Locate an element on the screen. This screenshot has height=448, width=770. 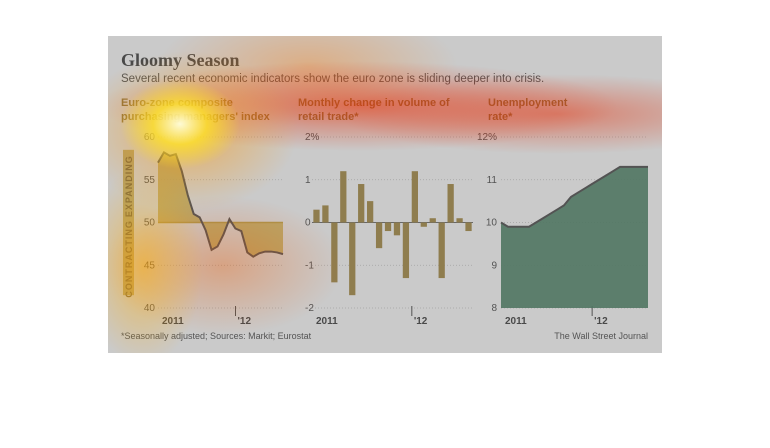
unemp-ytick-label: 8 is located at coordinates (494, 308).